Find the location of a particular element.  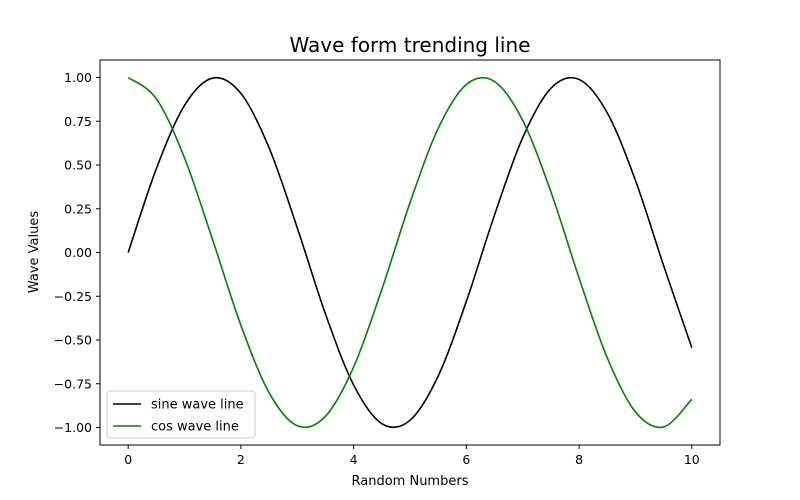

y-ticks: 1.00 0.75 0.50 0.25 0.00 −0.25 −0.50 −0.75 −1.00 is located at coordinates (77, 252).